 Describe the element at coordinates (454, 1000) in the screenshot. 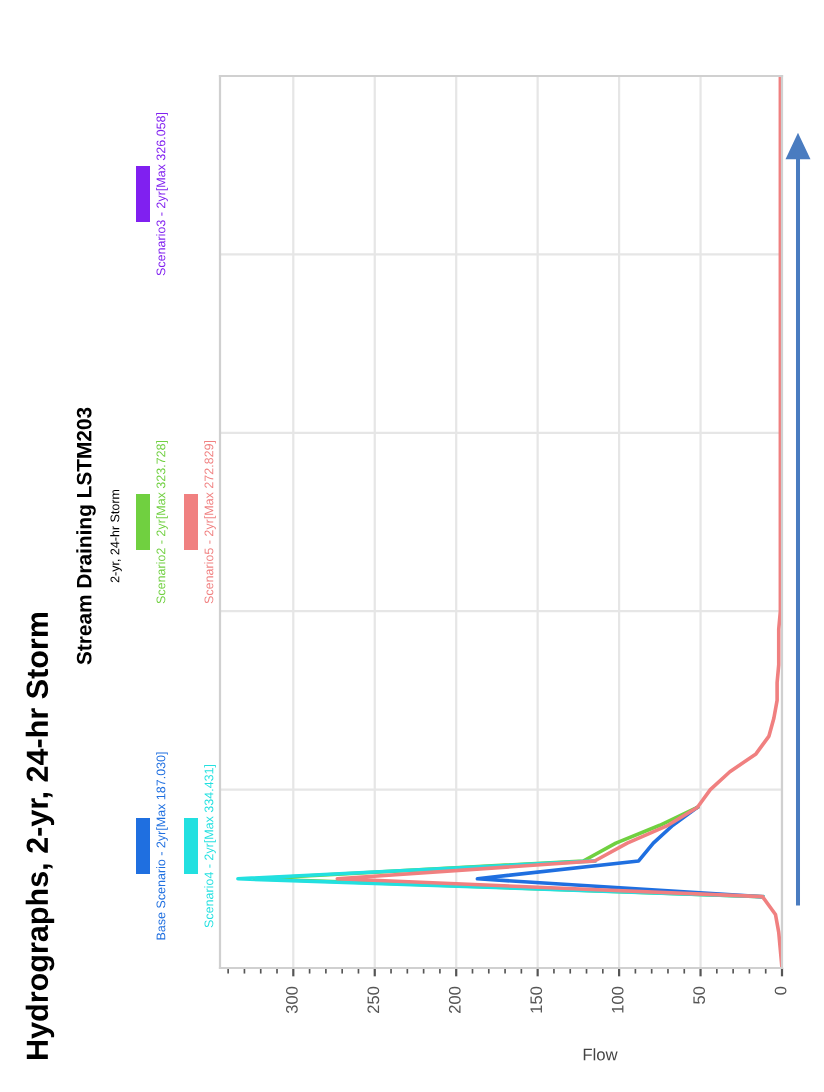

I see `x-tick-label: 200` at that location.